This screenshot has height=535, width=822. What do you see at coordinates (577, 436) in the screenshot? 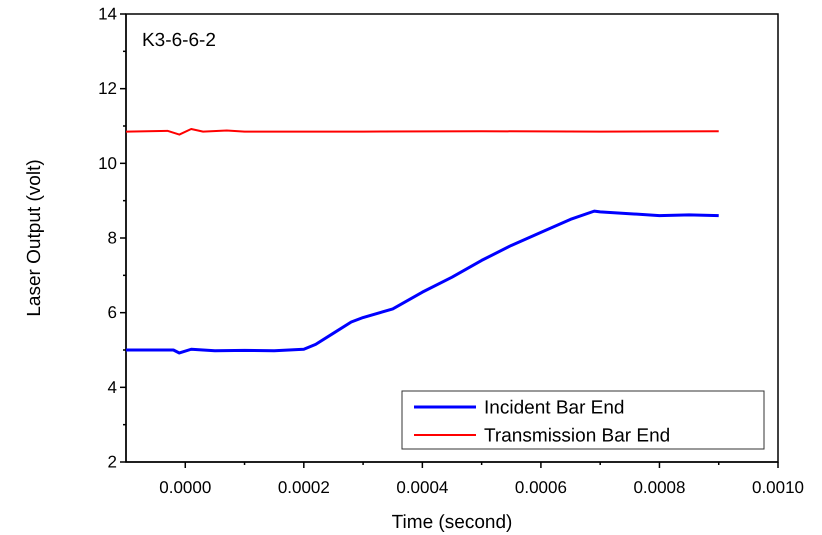
I see `legend-label: Transmission Bar End` at bounding box center [577, 436].